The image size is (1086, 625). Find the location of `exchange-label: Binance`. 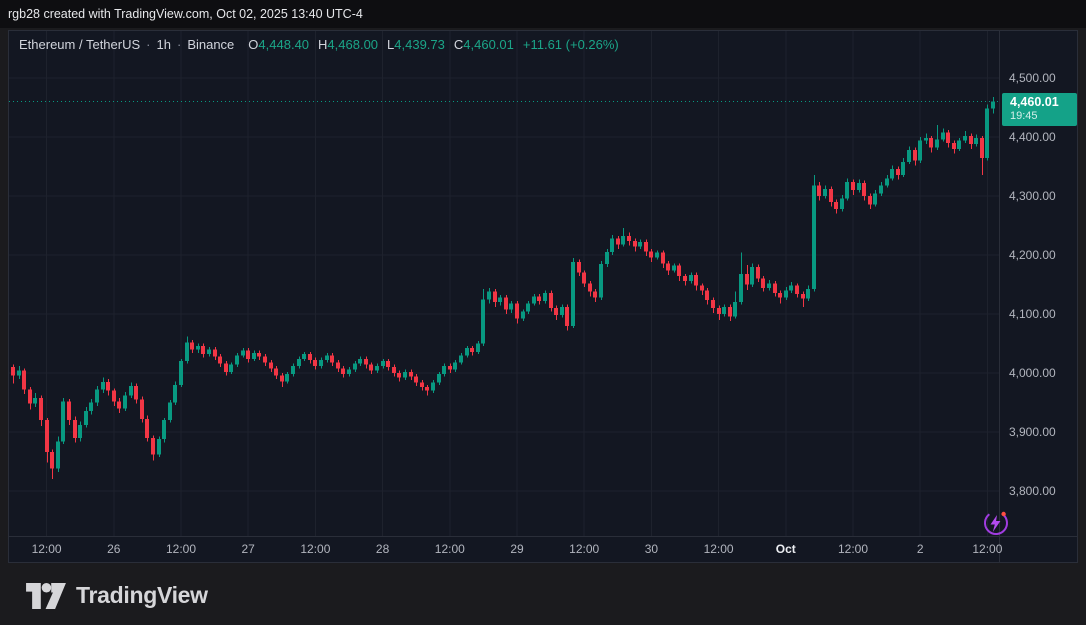

exchange-label: Binance is located at coordinates (211, 44).